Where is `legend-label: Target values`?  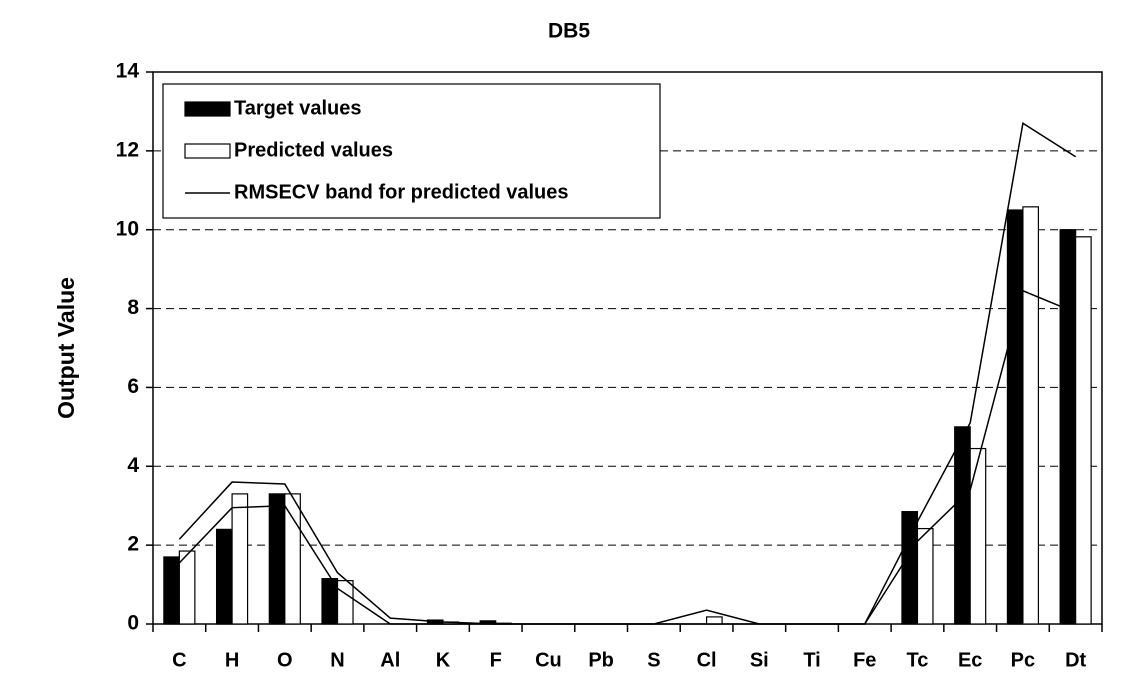
legend-label: Target values is located at coordinates (297, 108).